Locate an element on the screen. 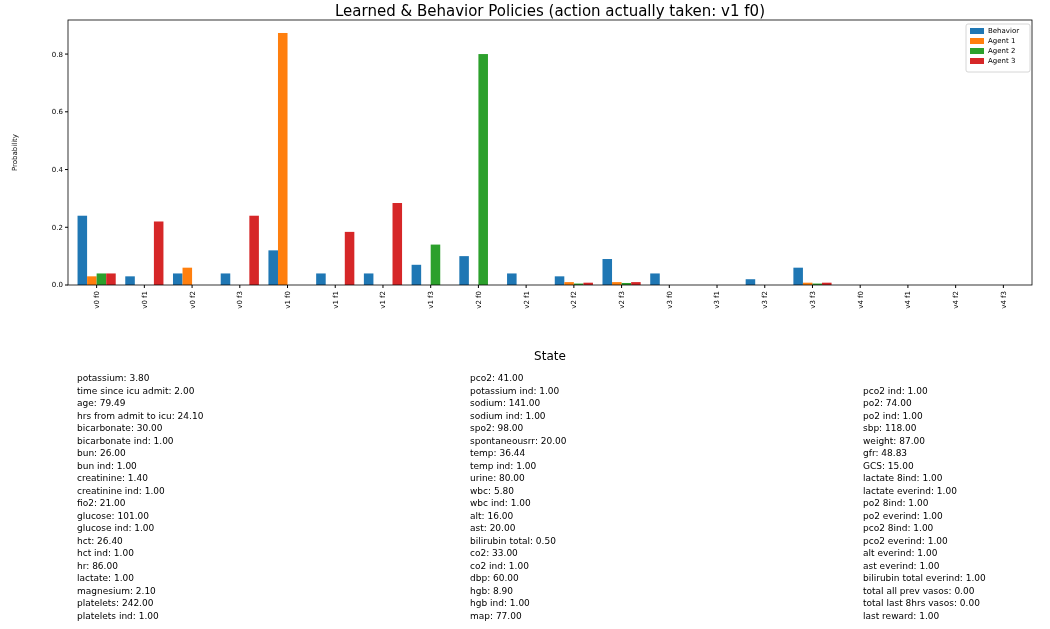 The width and height of the screenshot is (1050, 629). text: potassium: 3.80 time since icu admit: 2.00 age: 79.49 hrs from admit to icu: 24.10 bicarbonate: 30.00 bicarbonate ind: 1.00 bun: 26.00 bun ind: 1.00 creatinine: 1.40 creatinine ind: 1.00 fio2: 21.00 glucose: 101.00 glucose ind: 1.00 hct: 26.40 hct ind: 1.00 hr: 86.00 lactate: 1.00 magnesium: 2.10 platelets: 242.00 platelets ind: 1.00 is located at coordinates (140, 497).